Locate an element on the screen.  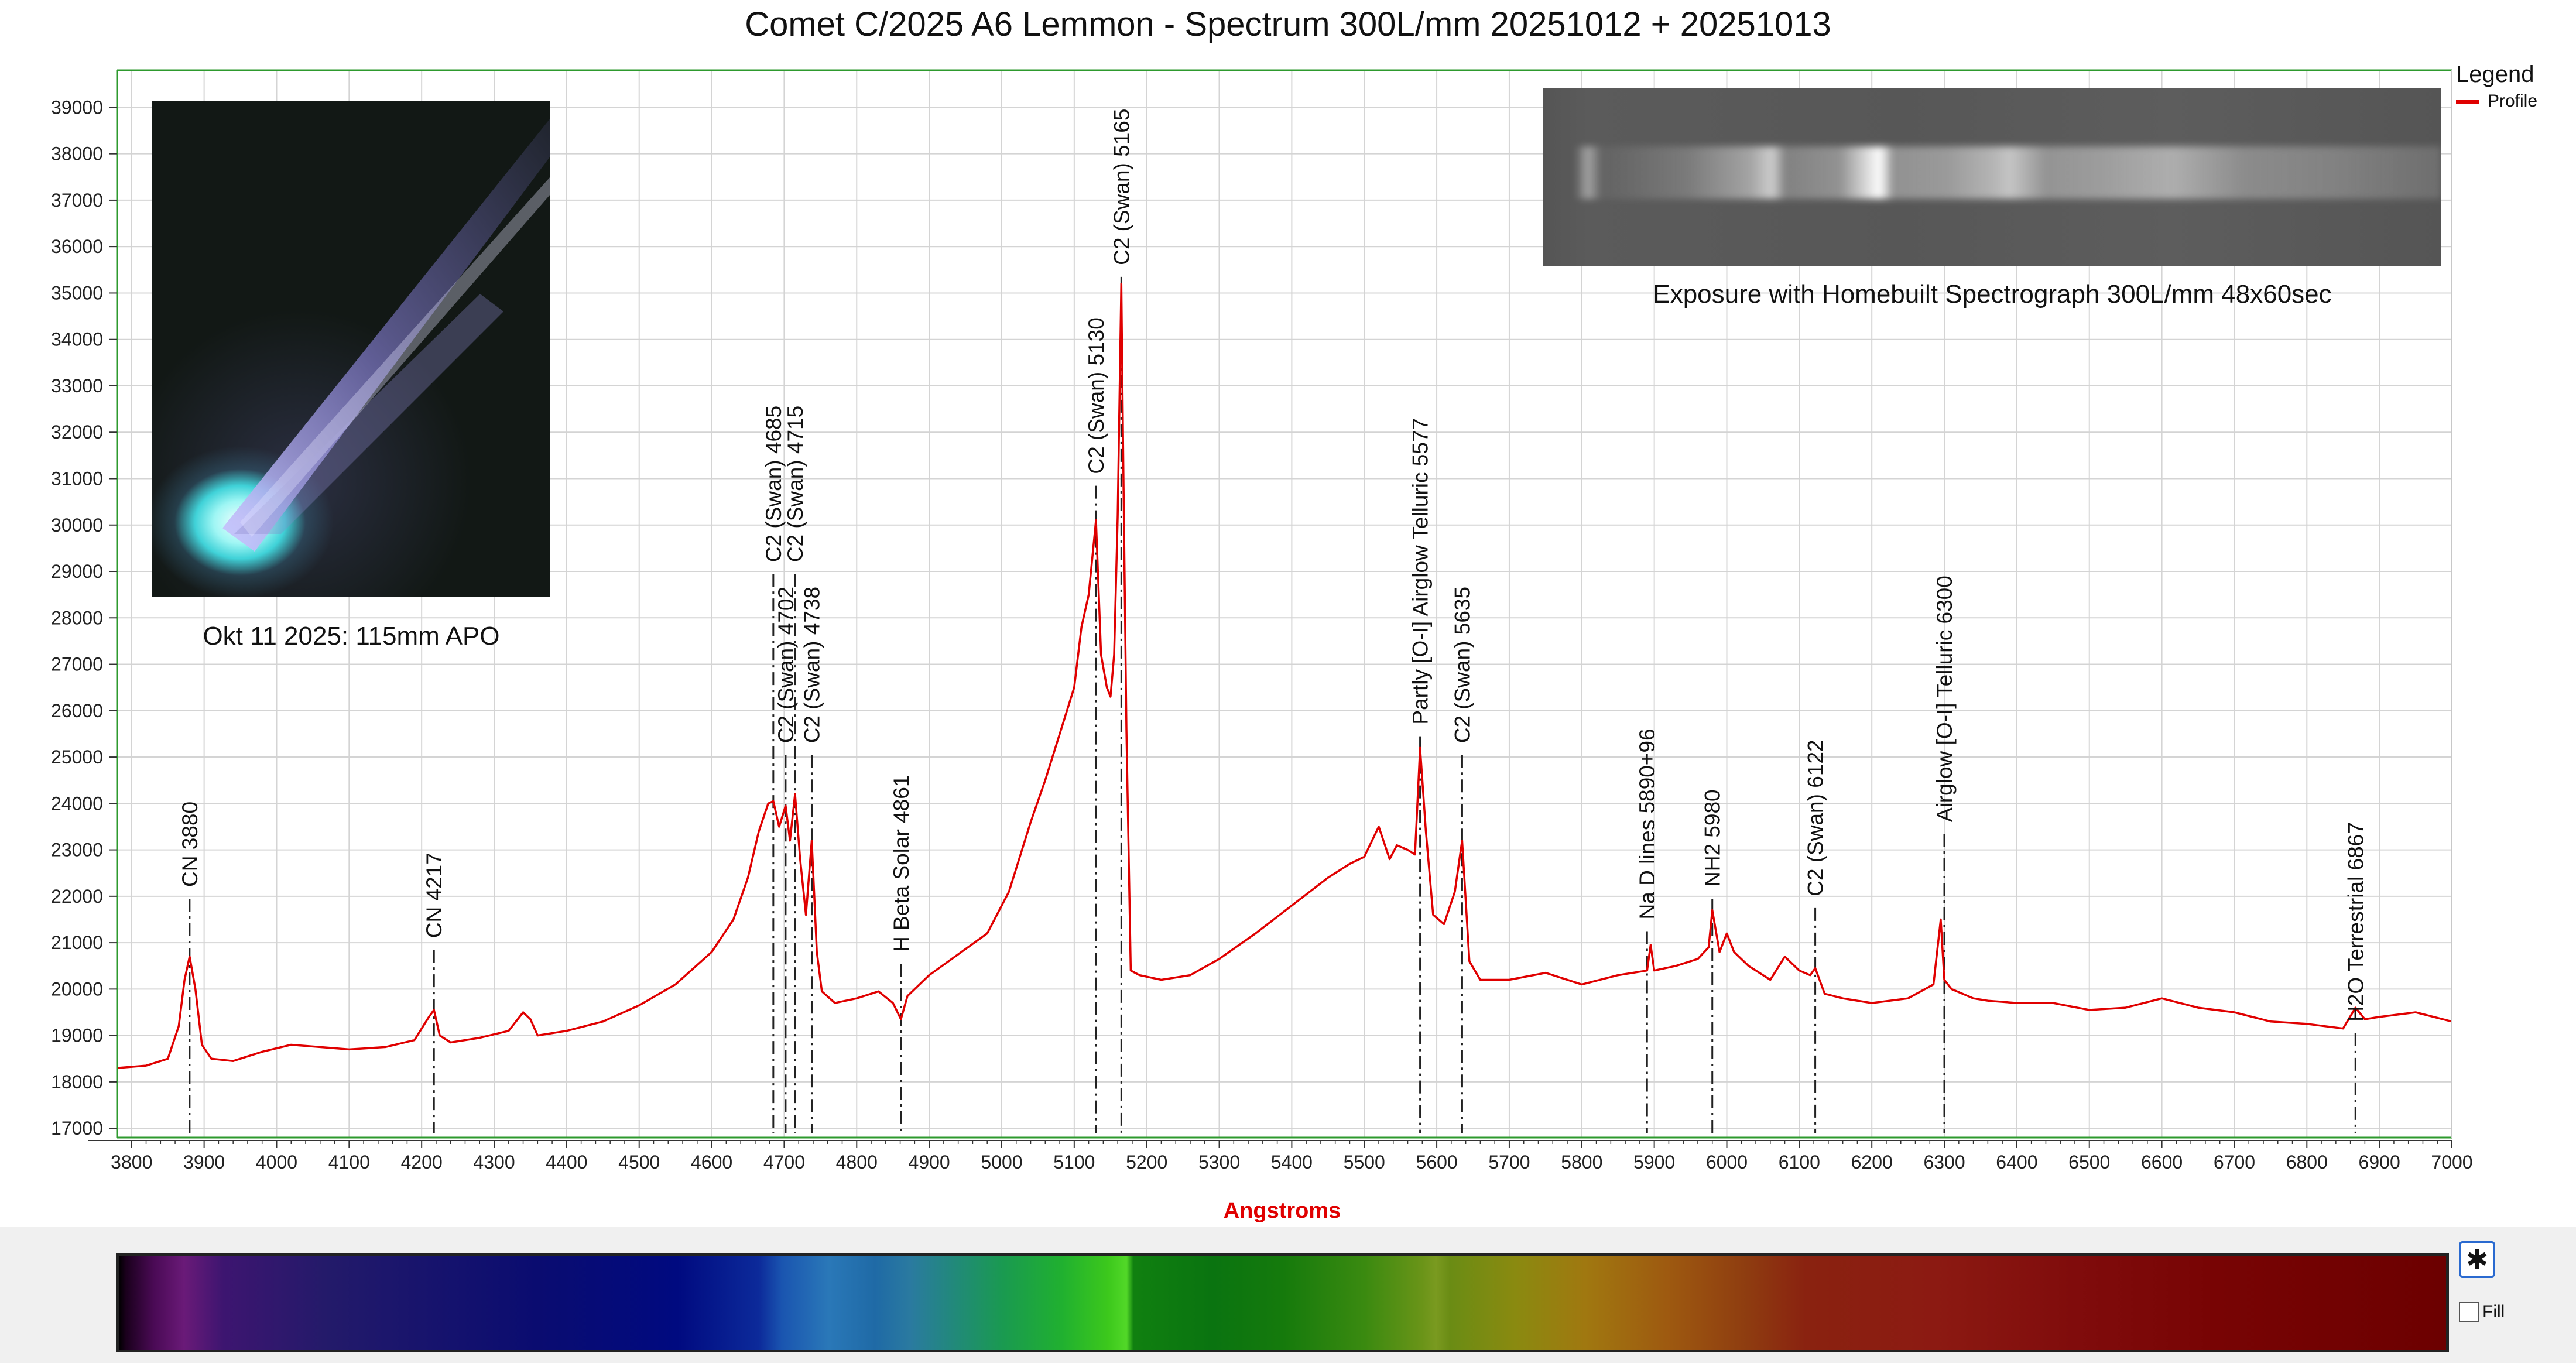
legend-label: Profile is located at coordinates (2513, 101).